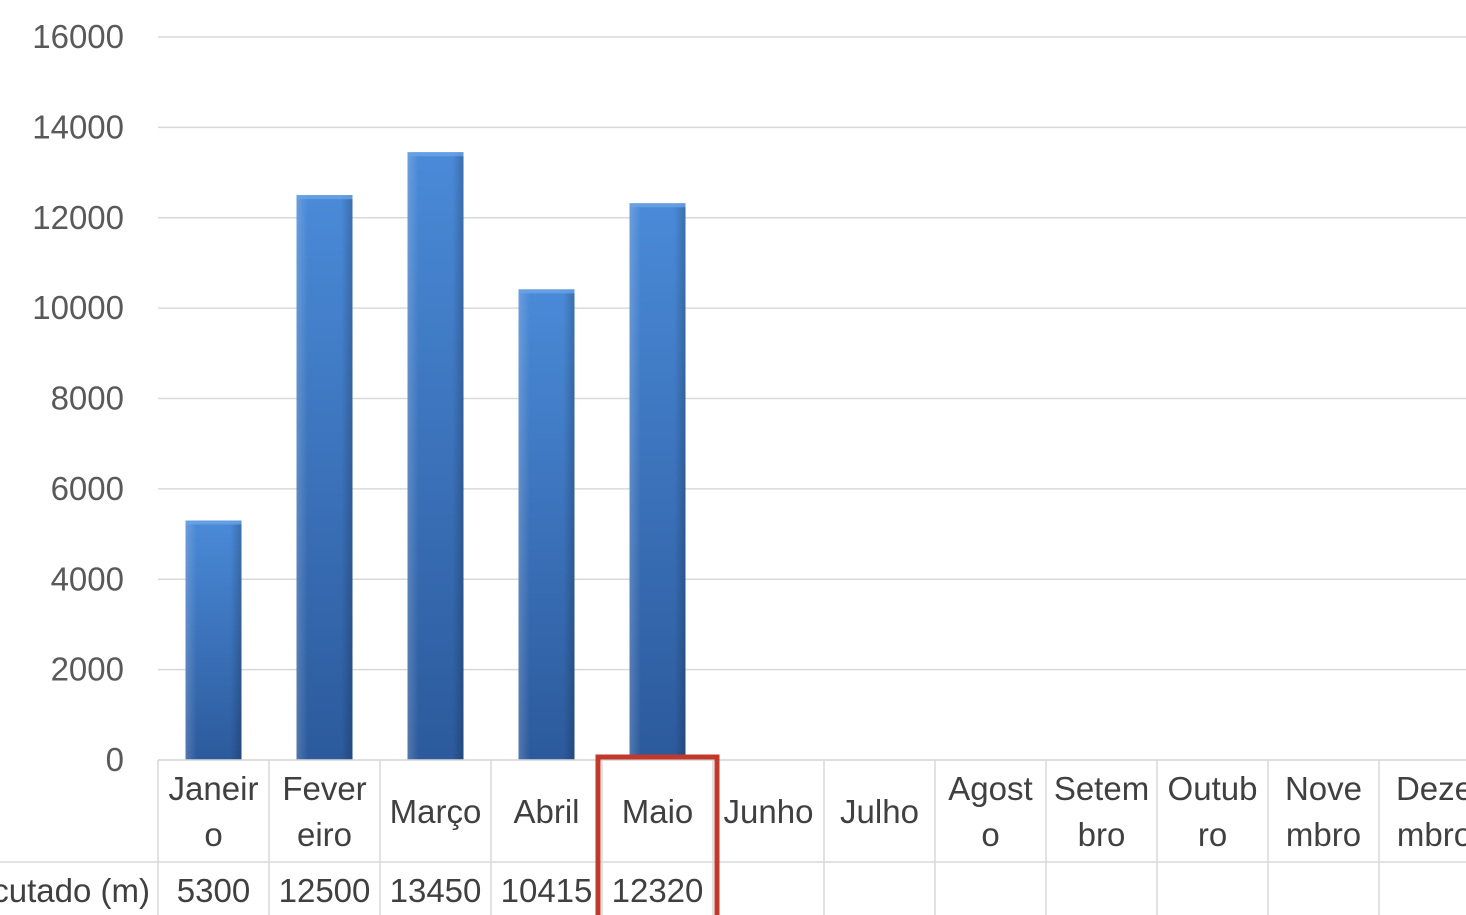 The image size is (1466, 915). I want to click on category-label: Agost, so click(990, 788).